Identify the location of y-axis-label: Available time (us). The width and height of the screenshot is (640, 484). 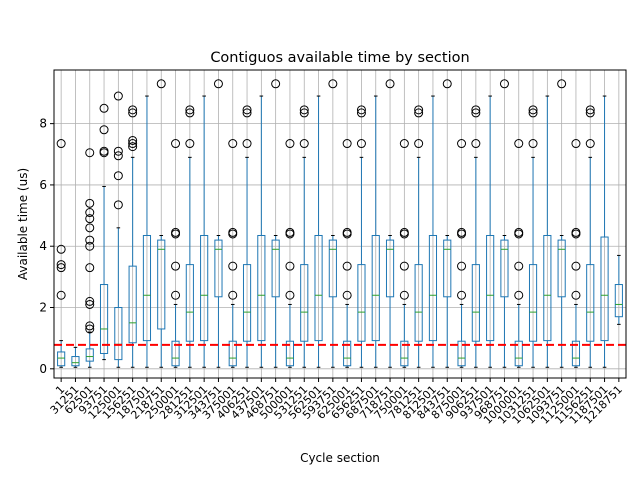
(23, 224).